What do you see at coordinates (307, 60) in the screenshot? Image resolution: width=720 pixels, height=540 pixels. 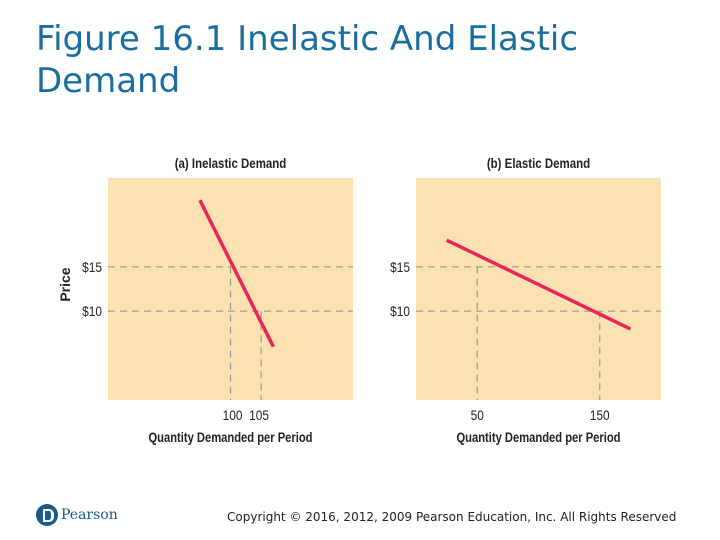 I see `slide-title: Figure 16.1 Inelastic And Elastic Demand` at bounding box center [307, 60].